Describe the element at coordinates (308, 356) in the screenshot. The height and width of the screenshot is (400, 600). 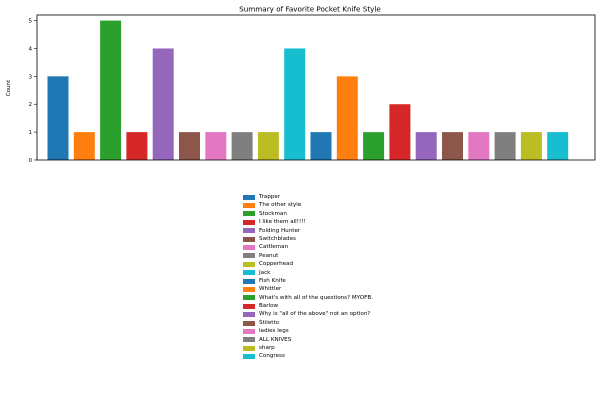
I see `legend-item: Congress` at that location.